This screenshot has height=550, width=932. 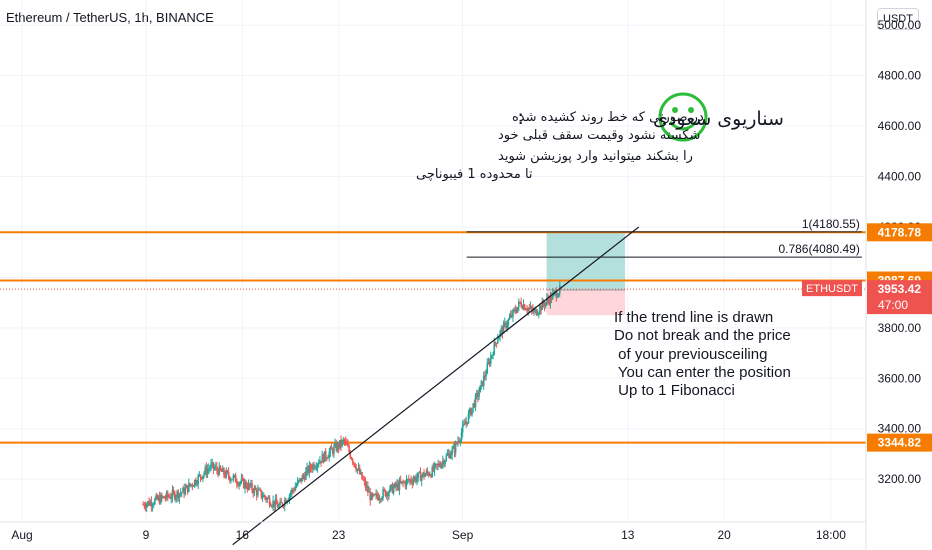 What do you see at coordinates (599, 135) in the screenshot?
I see `farsi-line-2: شکسته نشود وقیمت سقف قبلی خود` at bounding box center [599, 135].